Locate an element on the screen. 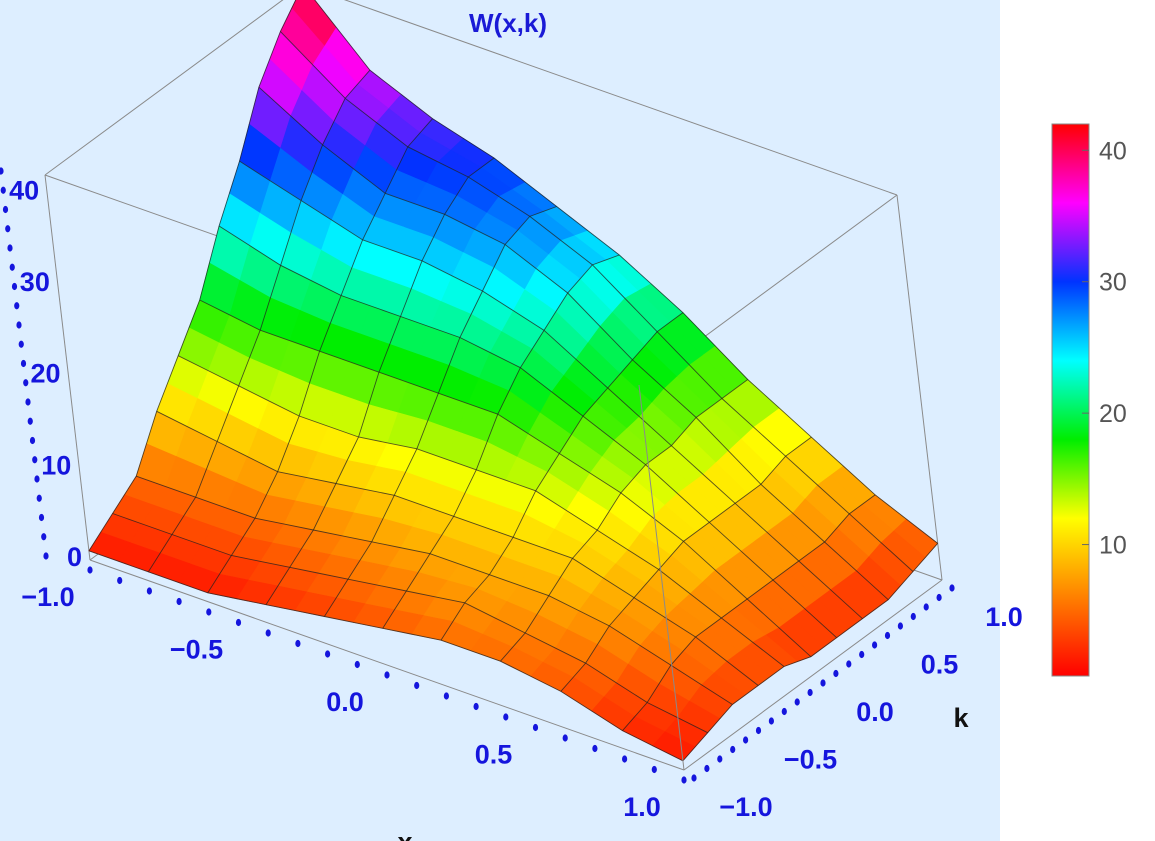 The image size is (1155, 841). colorbar-tick-label: 20 is located at coordinates (1113, 414).